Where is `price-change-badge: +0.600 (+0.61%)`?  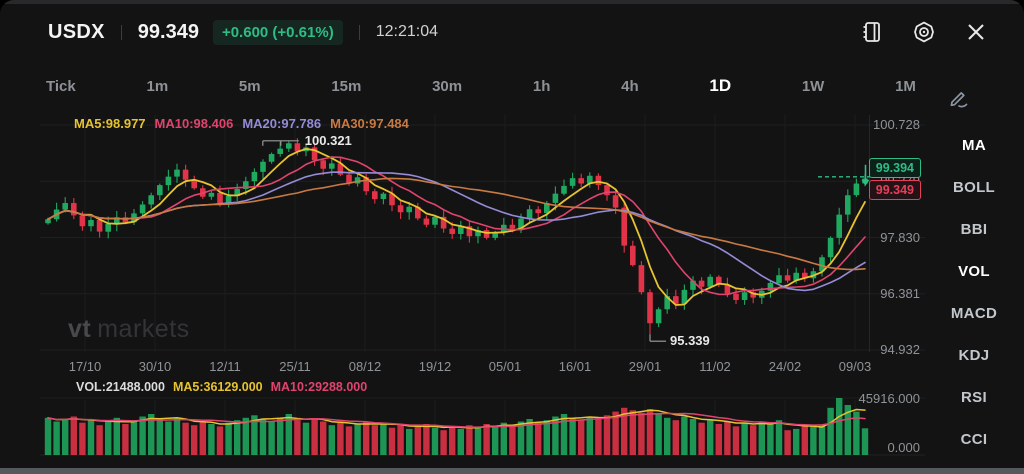
price-change-badge: +0.600 (+0.61%) is located at coordinates (277, 32).